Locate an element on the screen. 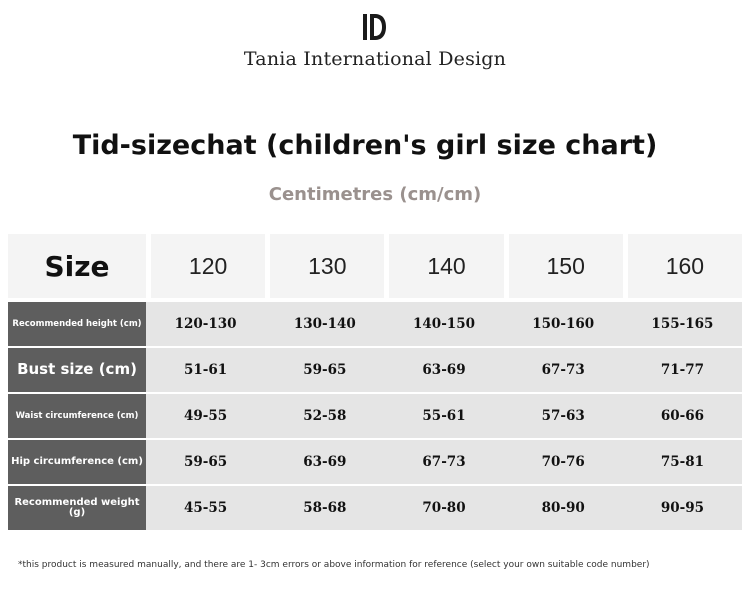  table-cell: 57-63 is located at coordinates (563, 416).